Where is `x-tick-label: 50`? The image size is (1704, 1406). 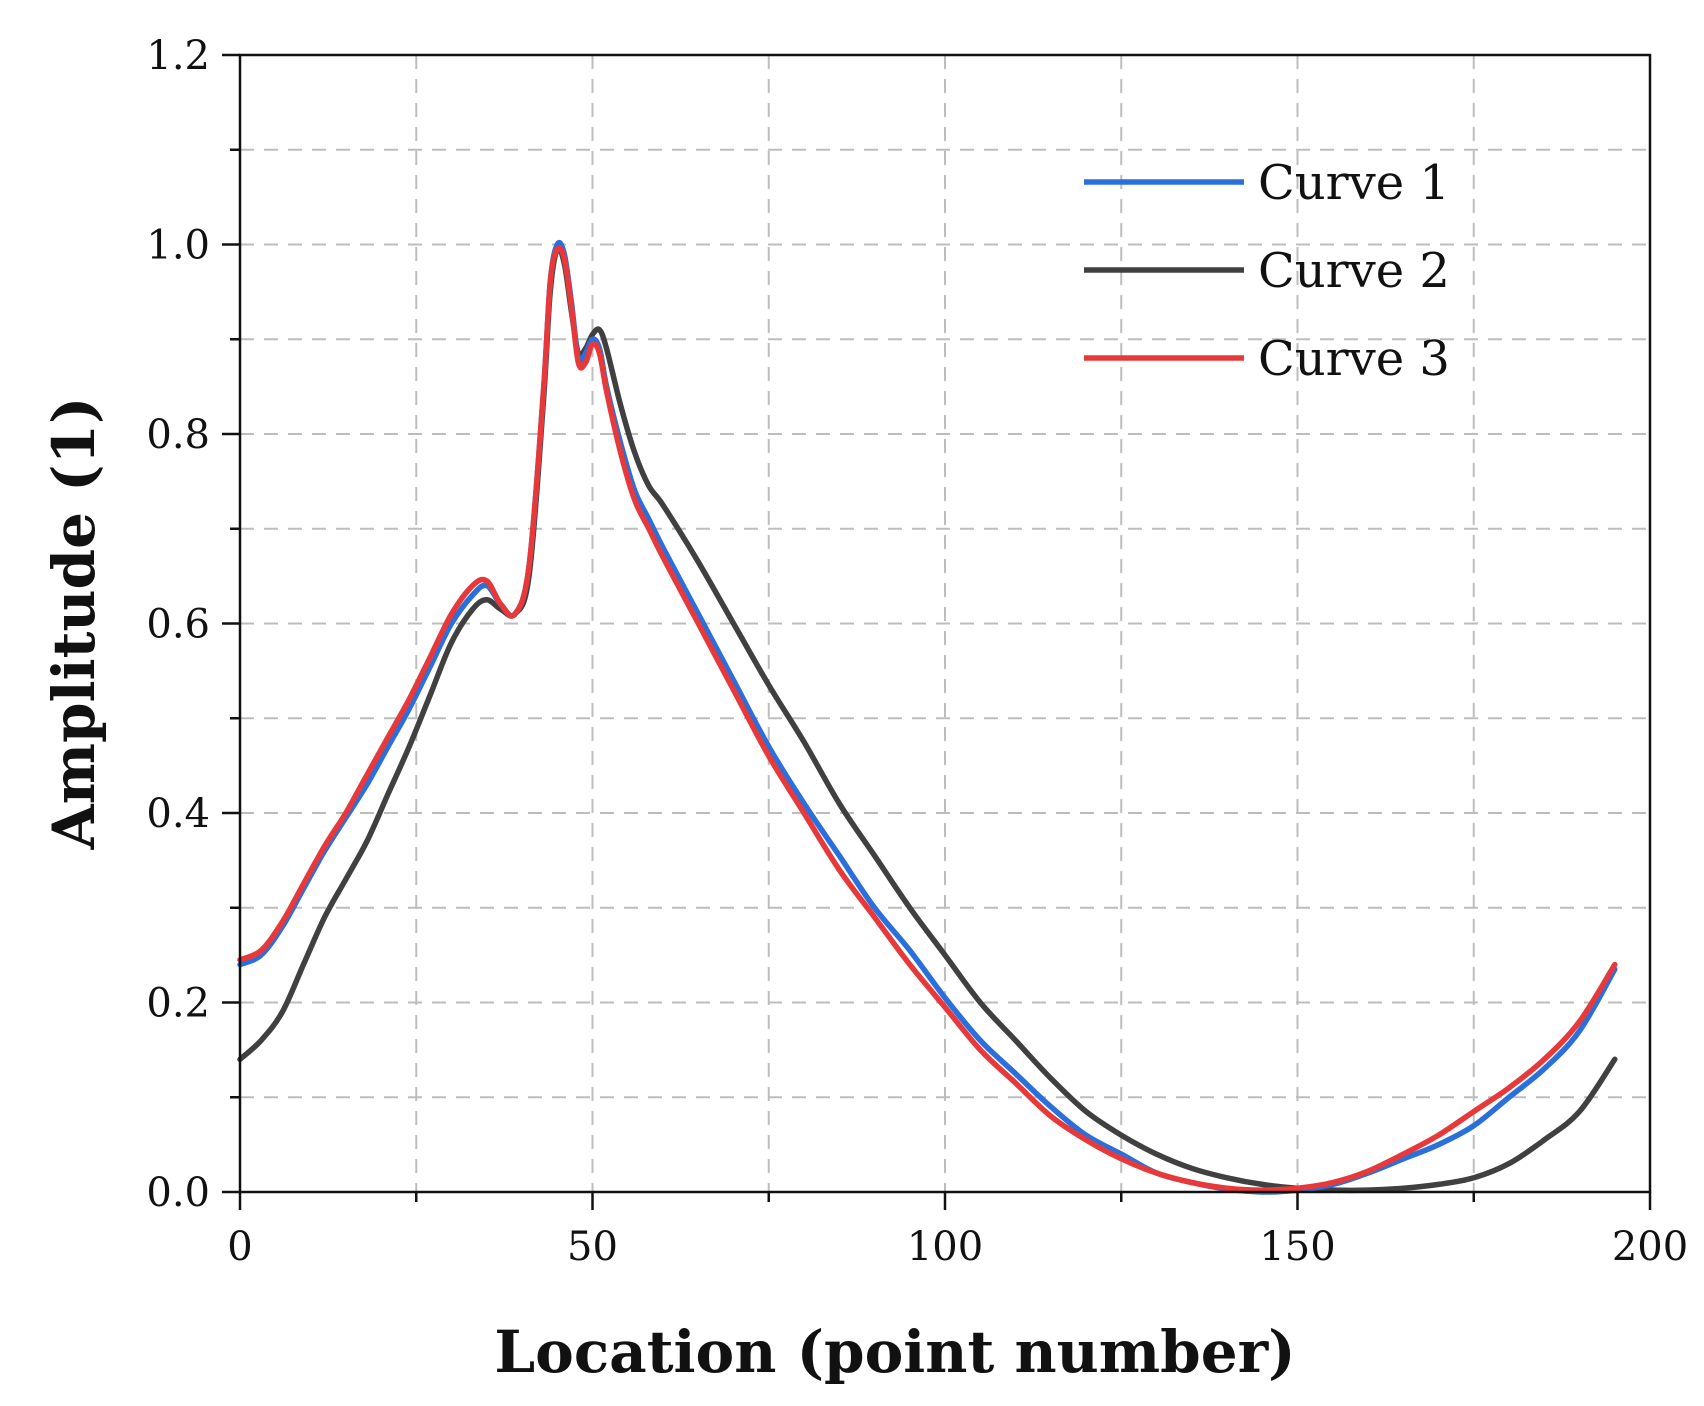 x-tick-label: 50 is located at coordinates (592, 1247).